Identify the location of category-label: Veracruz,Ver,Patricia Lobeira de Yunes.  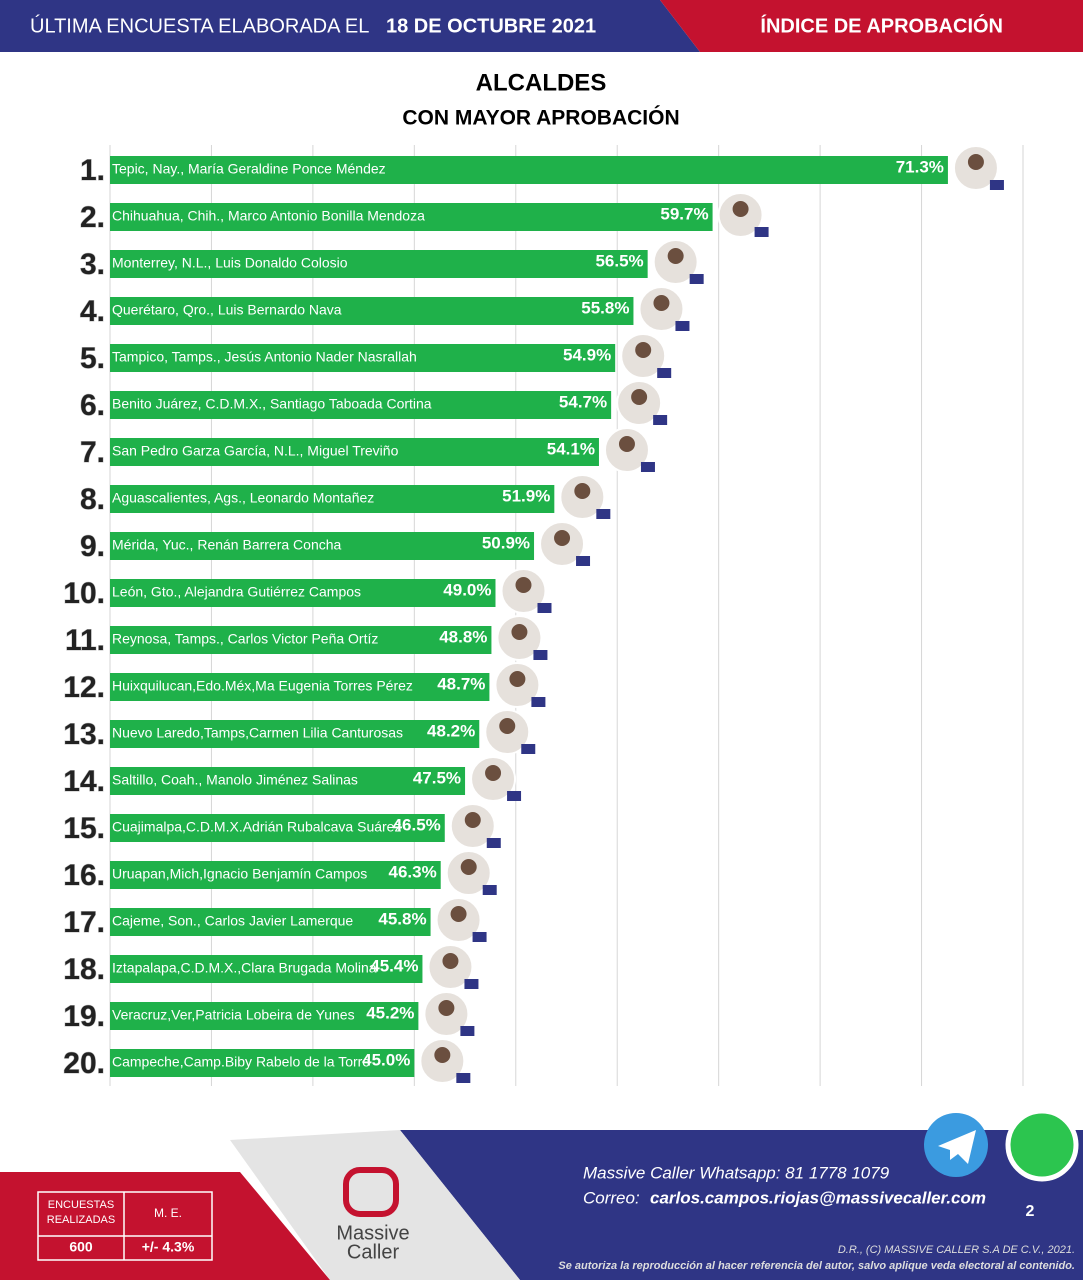
(233, 1015).